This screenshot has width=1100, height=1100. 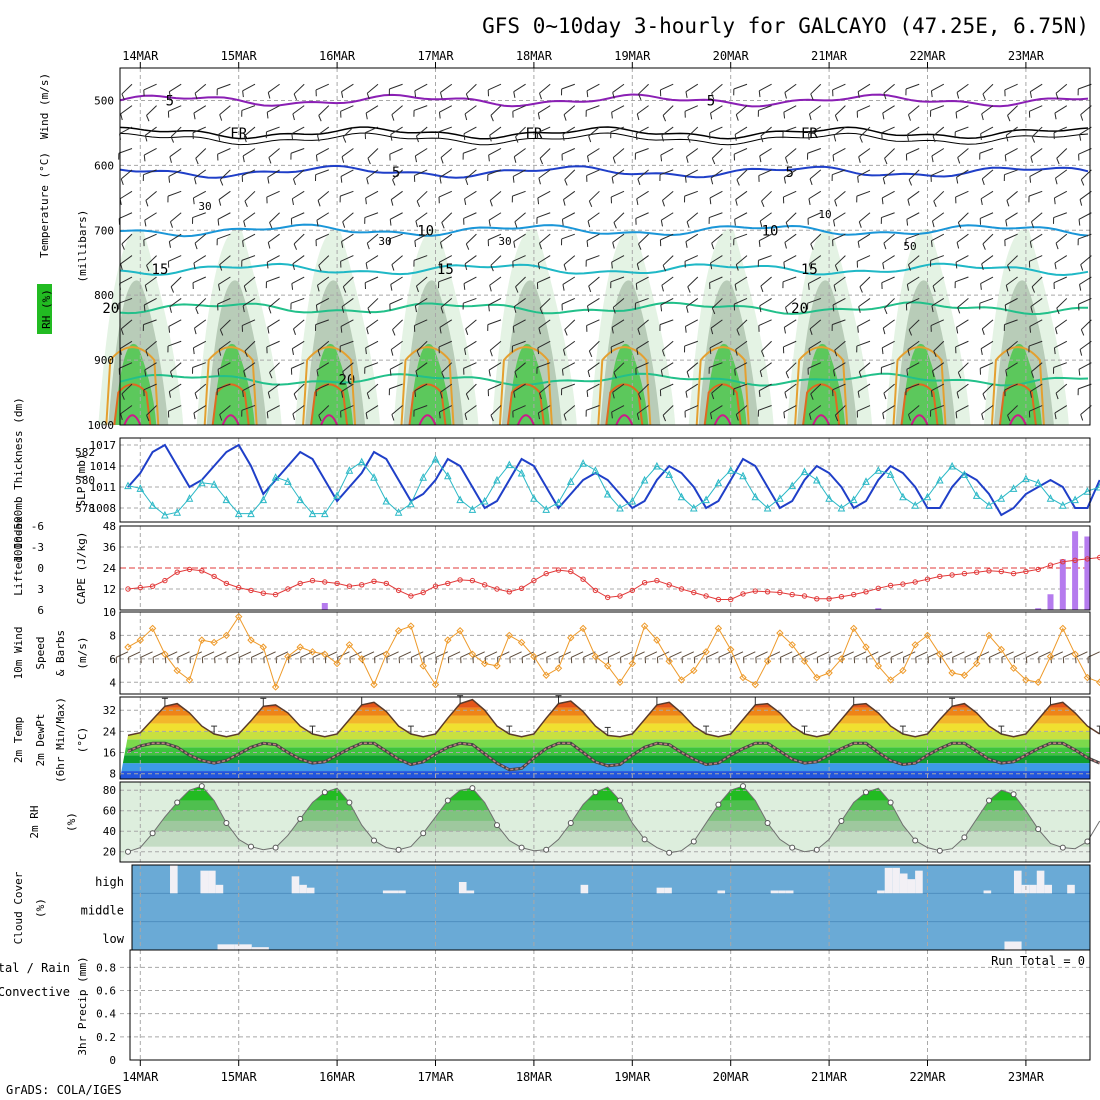 What do you see at coordinates (132, 420) in the screenshot?
I see `surface-temp-contour` at bounding box center [132, 420].